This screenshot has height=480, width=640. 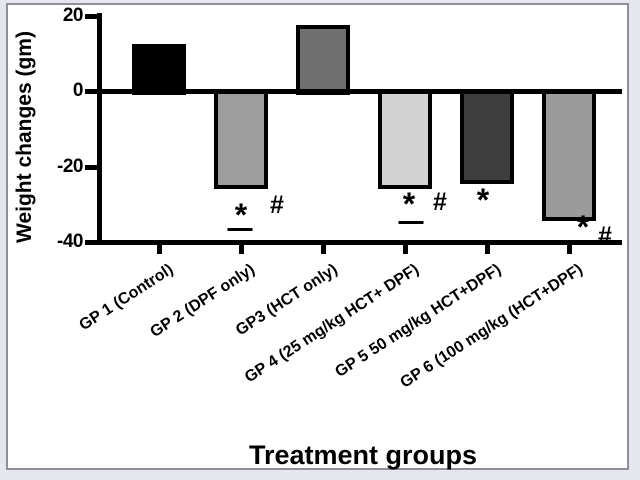 What do you see at coordinates (483, 200) in the screenshot?
I see `significance-star-gp5: *` at bounding box center [483, 200].